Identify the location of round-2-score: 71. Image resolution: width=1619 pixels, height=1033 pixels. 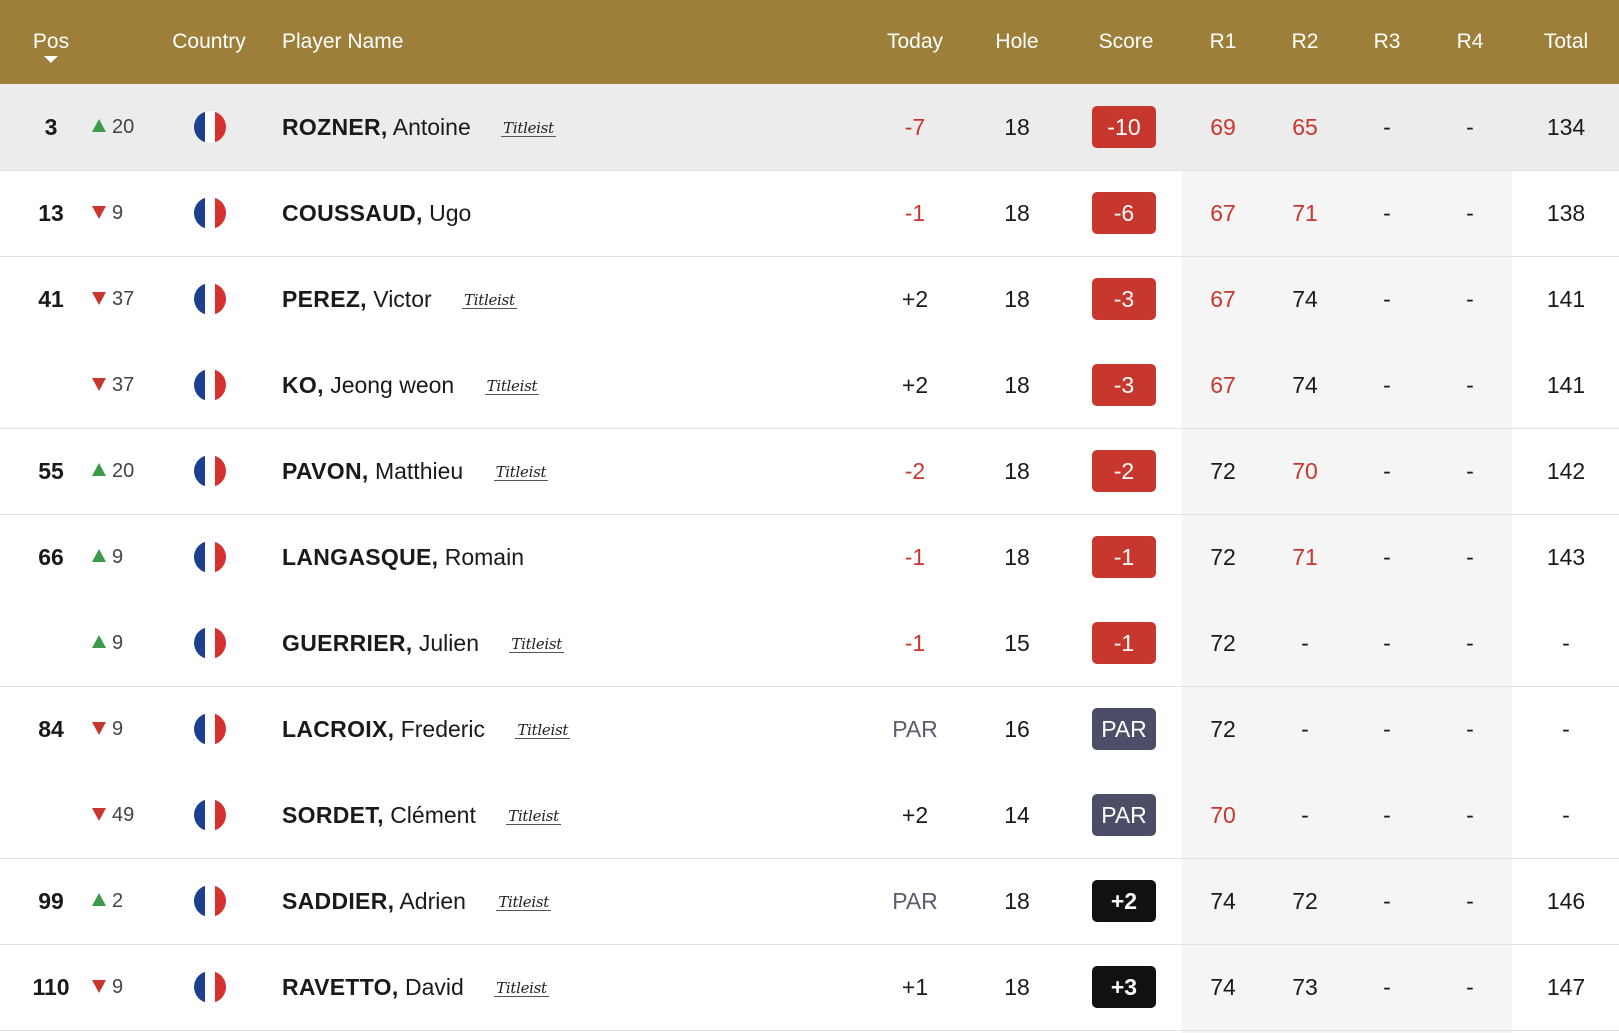
(1305, 213).